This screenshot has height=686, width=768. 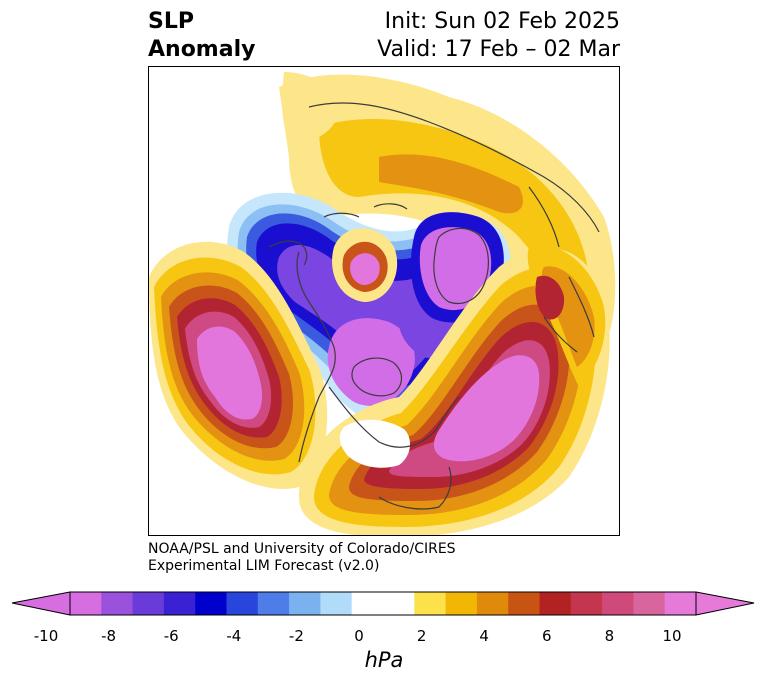 I want to click on neutral-band-us, so click(x=375, y=443).